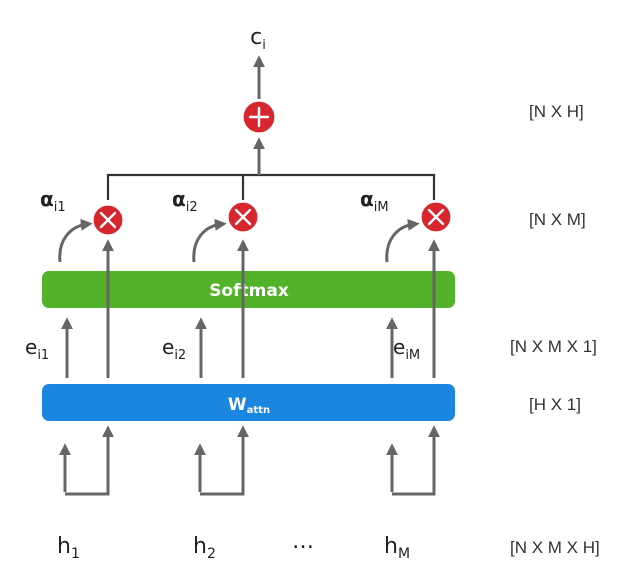 This screenshot has width=631, height=579. Describe the element at coordinates (553, 346) in the screenshot. I see `dim-label-energy: [N X M X 1]` at that location.